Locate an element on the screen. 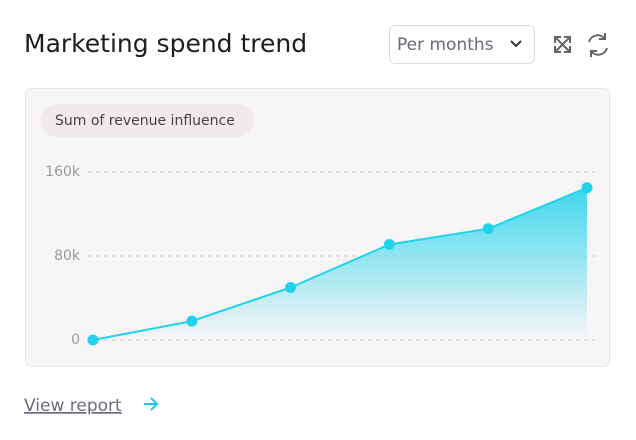 This screenshot has height=440, width=636. y-tick-label: 80k is located at coordinates (67, 256).